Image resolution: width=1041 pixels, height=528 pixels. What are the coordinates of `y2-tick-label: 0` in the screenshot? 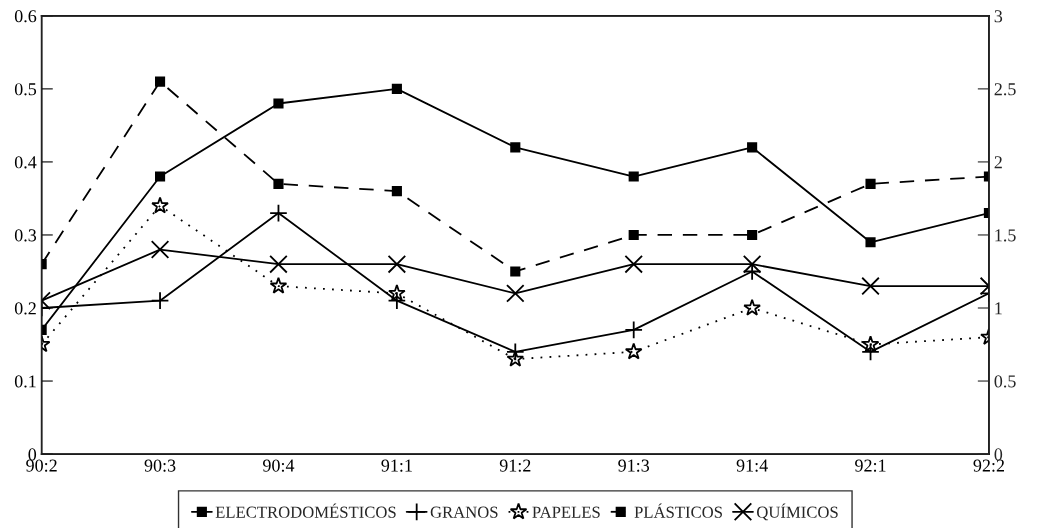 It's located at (998, 454).